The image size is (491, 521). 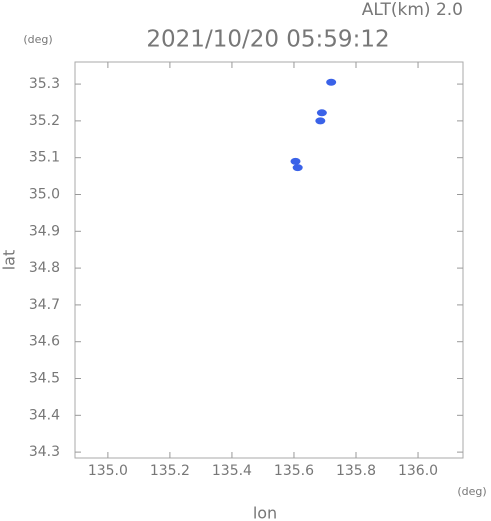 I want to click on x-tick-label: 136.0, so click(x=418, y=471).